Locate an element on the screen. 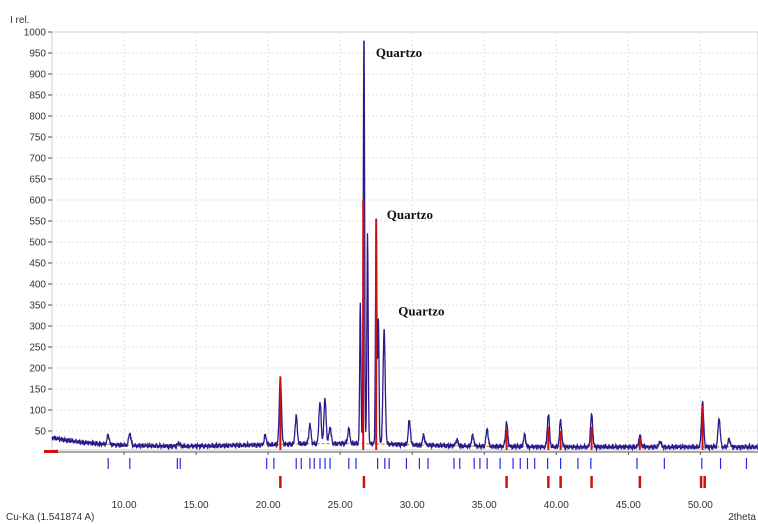  x-tick-label: 15.00 is located at coordinates (196, 505).